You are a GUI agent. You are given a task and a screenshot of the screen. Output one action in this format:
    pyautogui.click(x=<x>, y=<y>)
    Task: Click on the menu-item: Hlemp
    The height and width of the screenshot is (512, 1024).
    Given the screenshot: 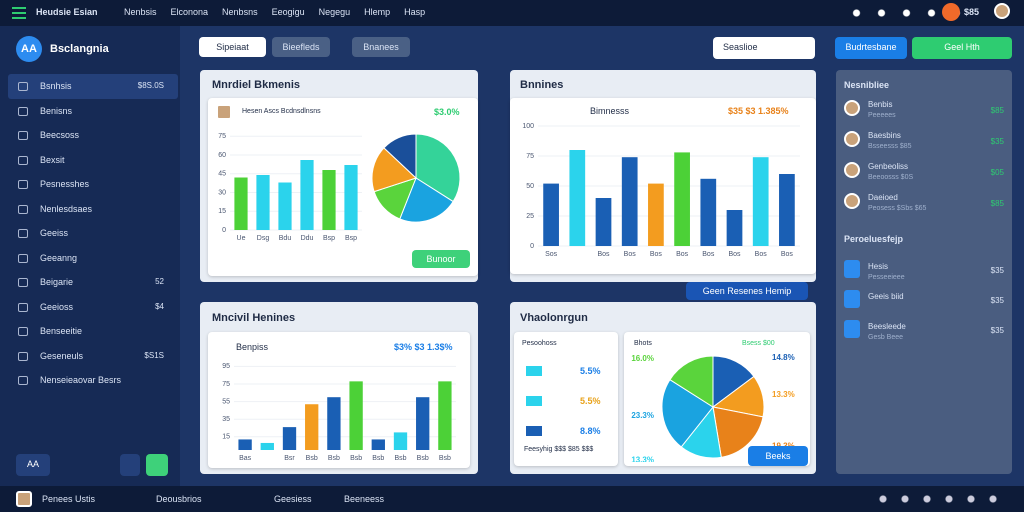 What is the action you would take?
    pyautogui.click(x=377, y=12)
    